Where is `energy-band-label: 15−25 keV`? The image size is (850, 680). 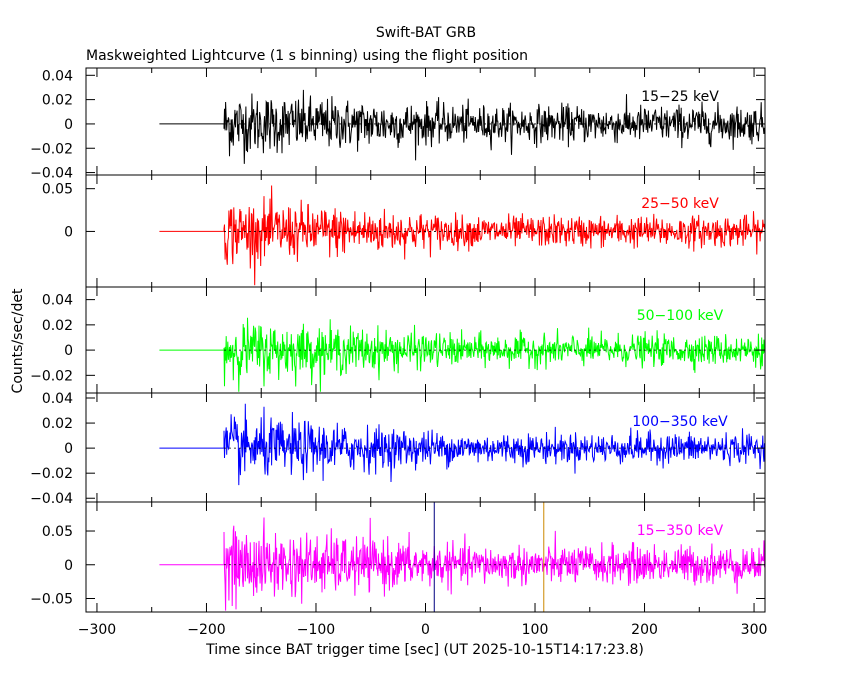 energy-band-label: 15−25 keV is located at coordinates (680, 97).